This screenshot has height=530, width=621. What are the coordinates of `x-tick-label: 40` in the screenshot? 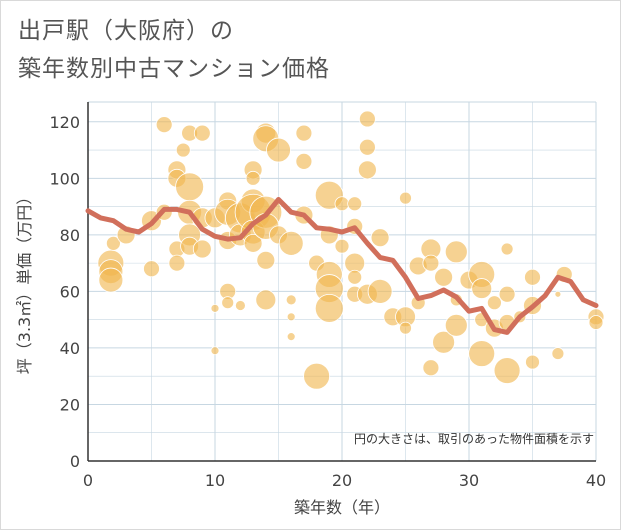 It's located at (596, 480).